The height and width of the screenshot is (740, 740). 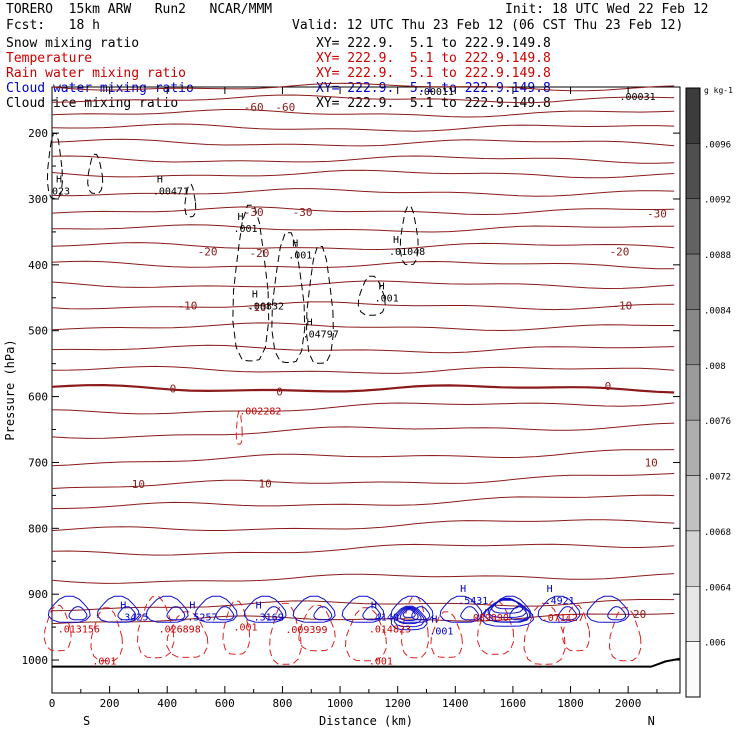 What do you see at coordinates (255, 295) in the screenshot?
I see `snow-high-marker-3: H` at bounding box center [255, 295].